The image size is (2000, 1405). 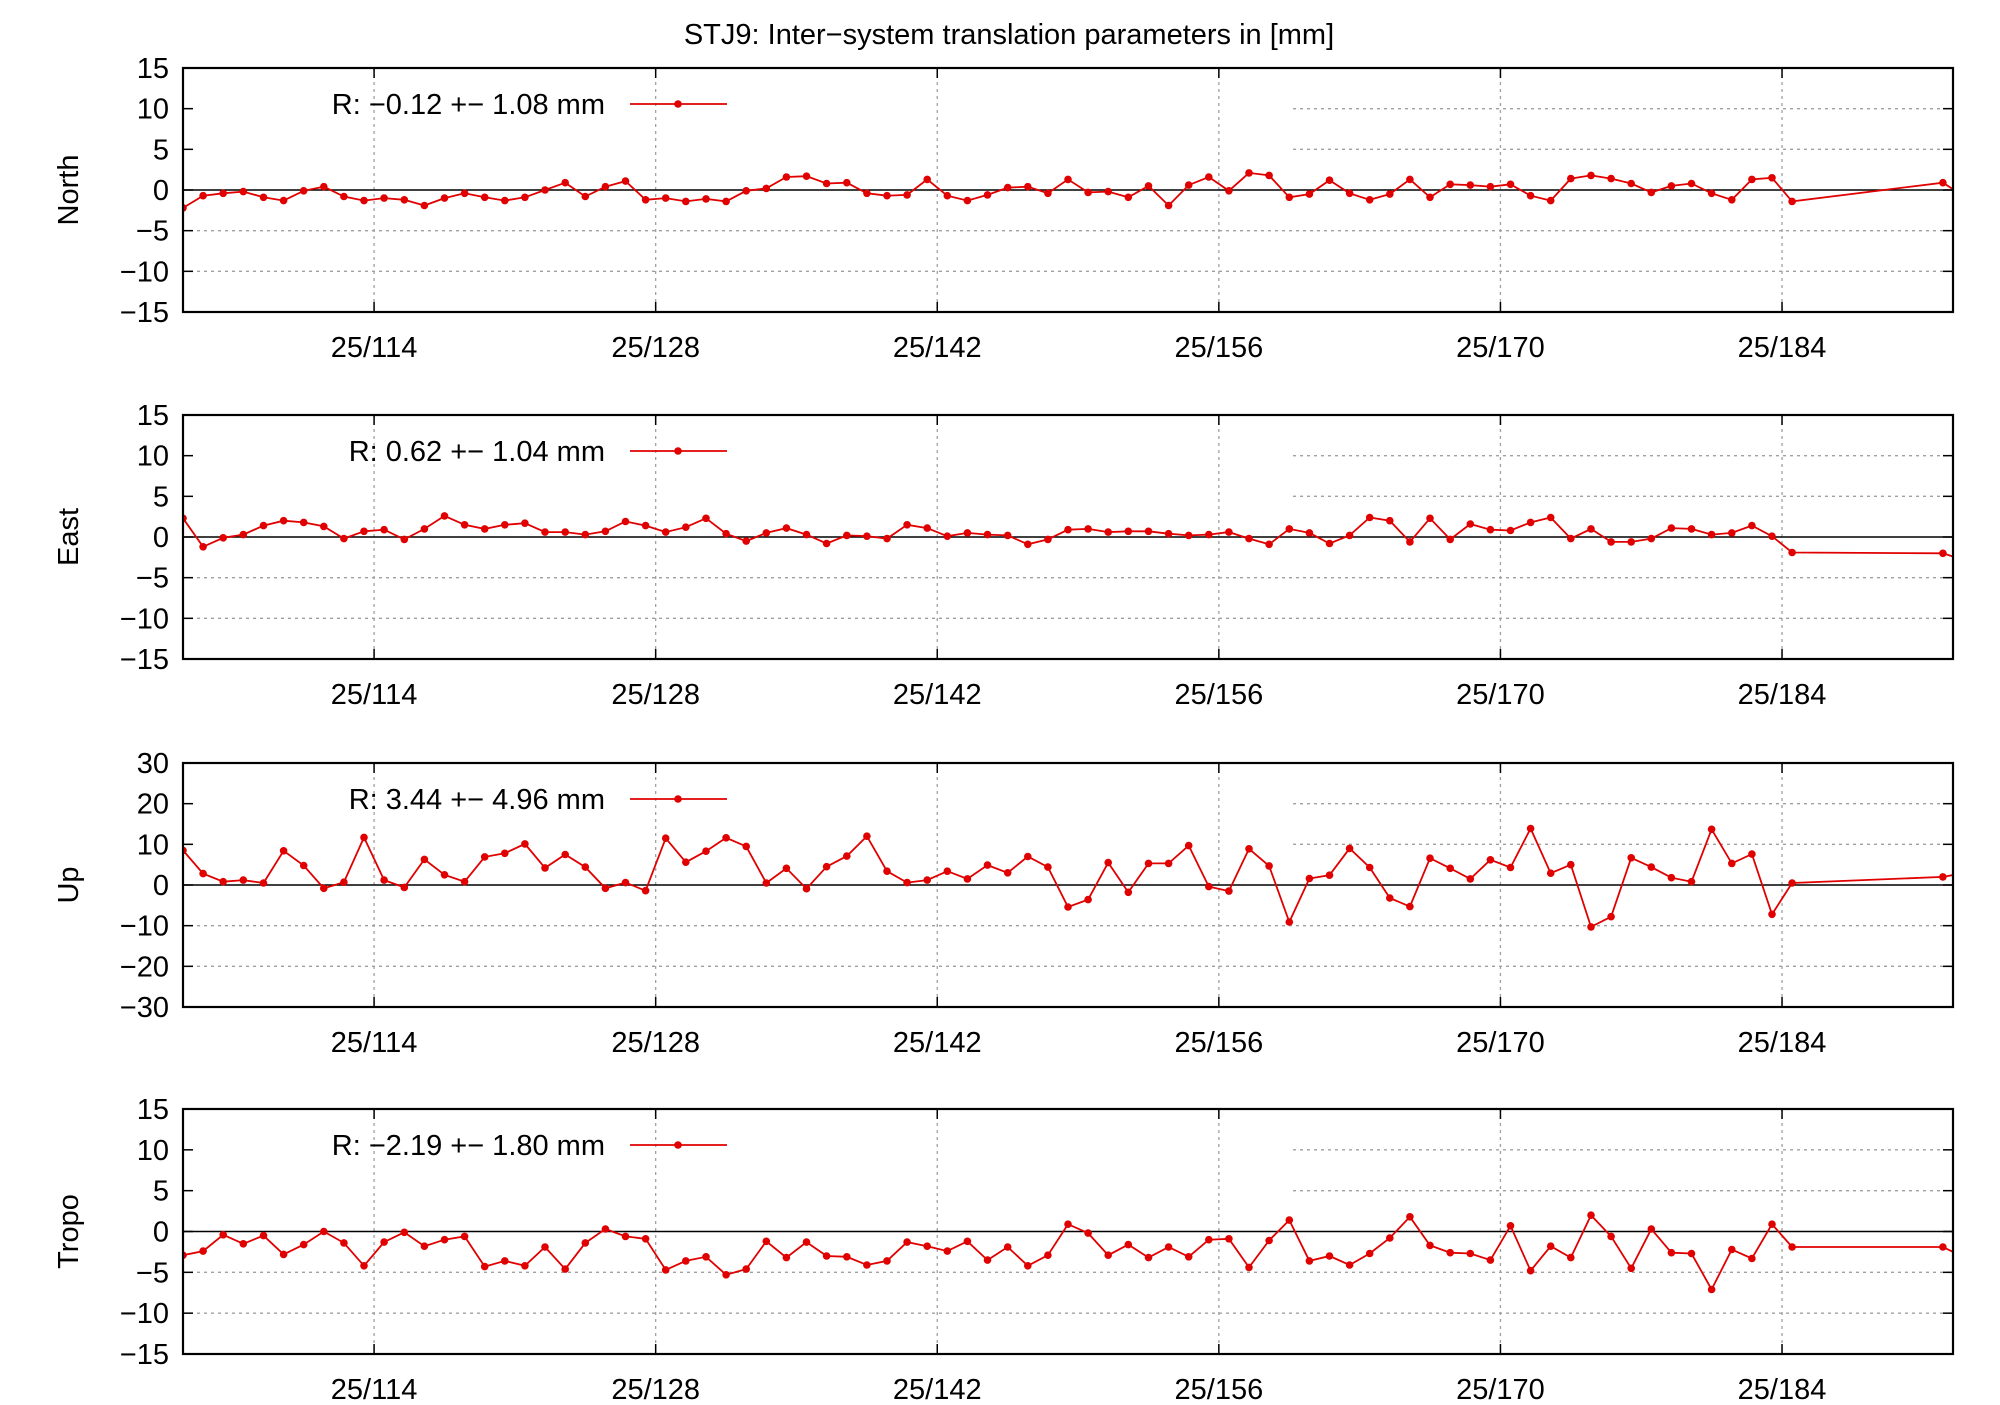 I want to click on x-tick-label: 25/142, so click(x=937, y=348).